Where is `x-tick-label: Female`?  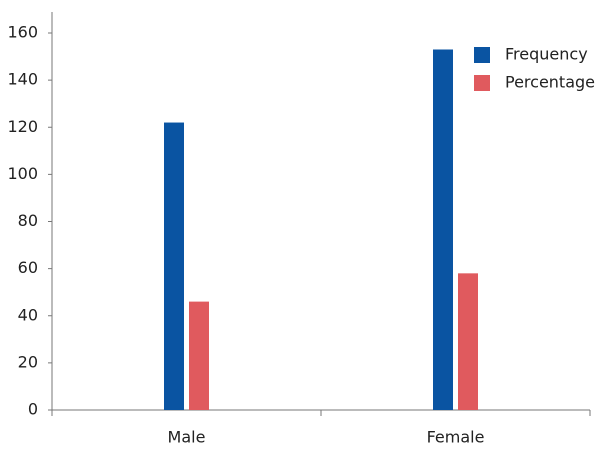 x-tick-label: Female is located at coordinates (456, 437).